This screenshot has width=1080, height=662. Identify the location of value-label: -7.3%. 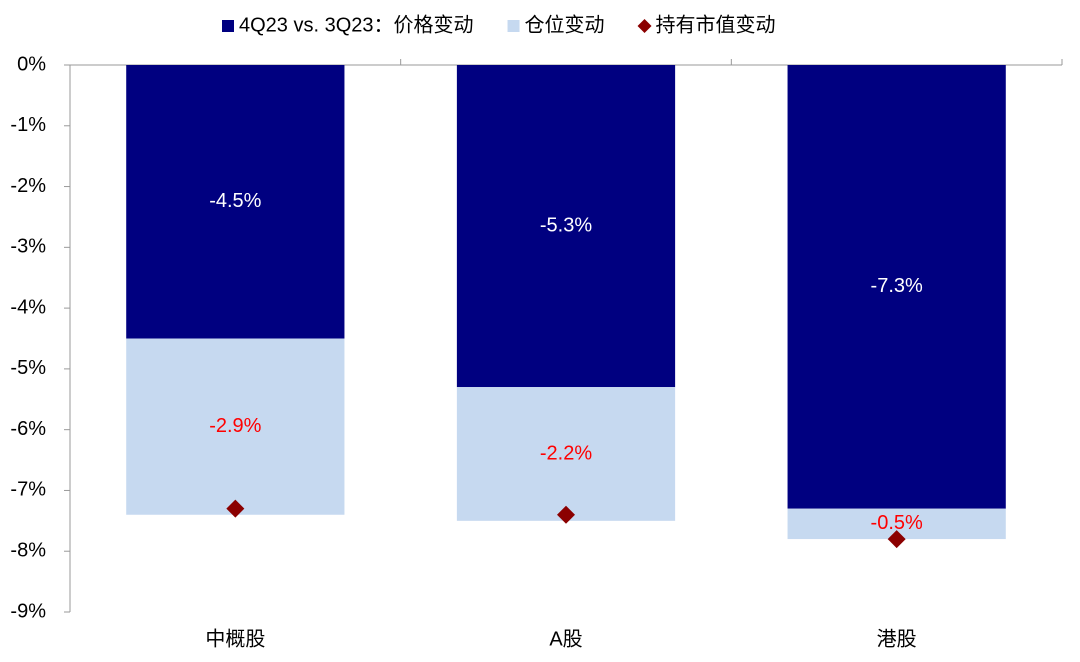
(897, 286).